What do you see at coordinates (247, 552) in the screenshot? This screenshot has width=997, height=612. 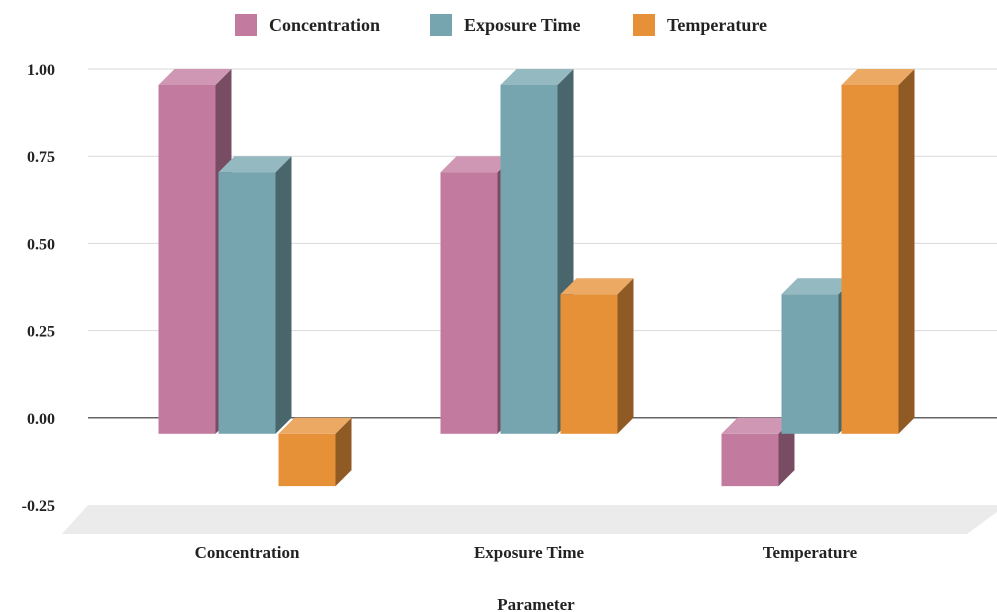 I see `x-tick-label: Concentration` at bounding box center [247, 552].